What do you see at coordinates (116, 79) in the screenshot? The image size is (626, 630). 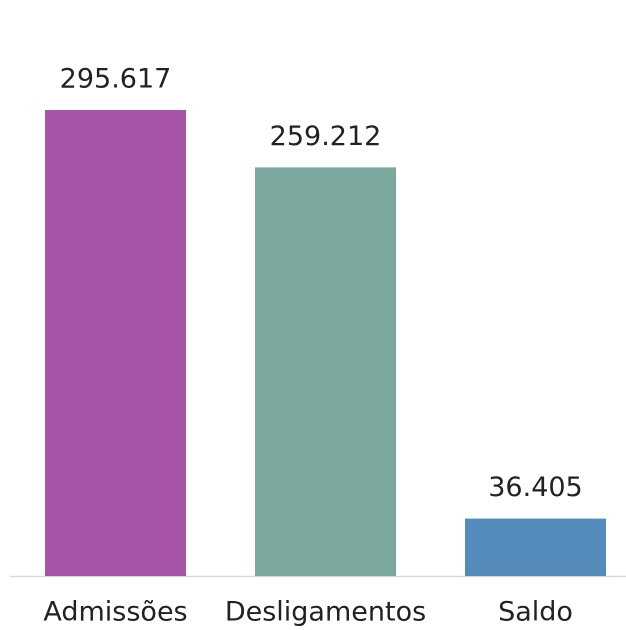 I see `value-label: 295.617` at bounding box center [116, 79].